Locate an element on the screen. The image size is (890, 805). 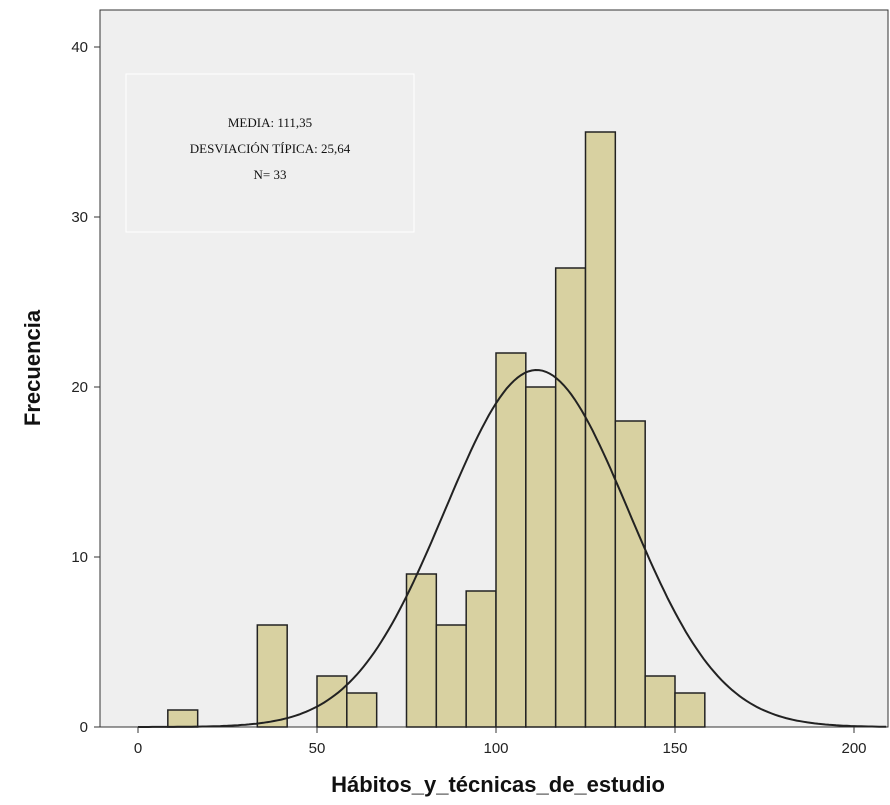
stats-n-label: N= 33 is located at coordinates (270, 174).